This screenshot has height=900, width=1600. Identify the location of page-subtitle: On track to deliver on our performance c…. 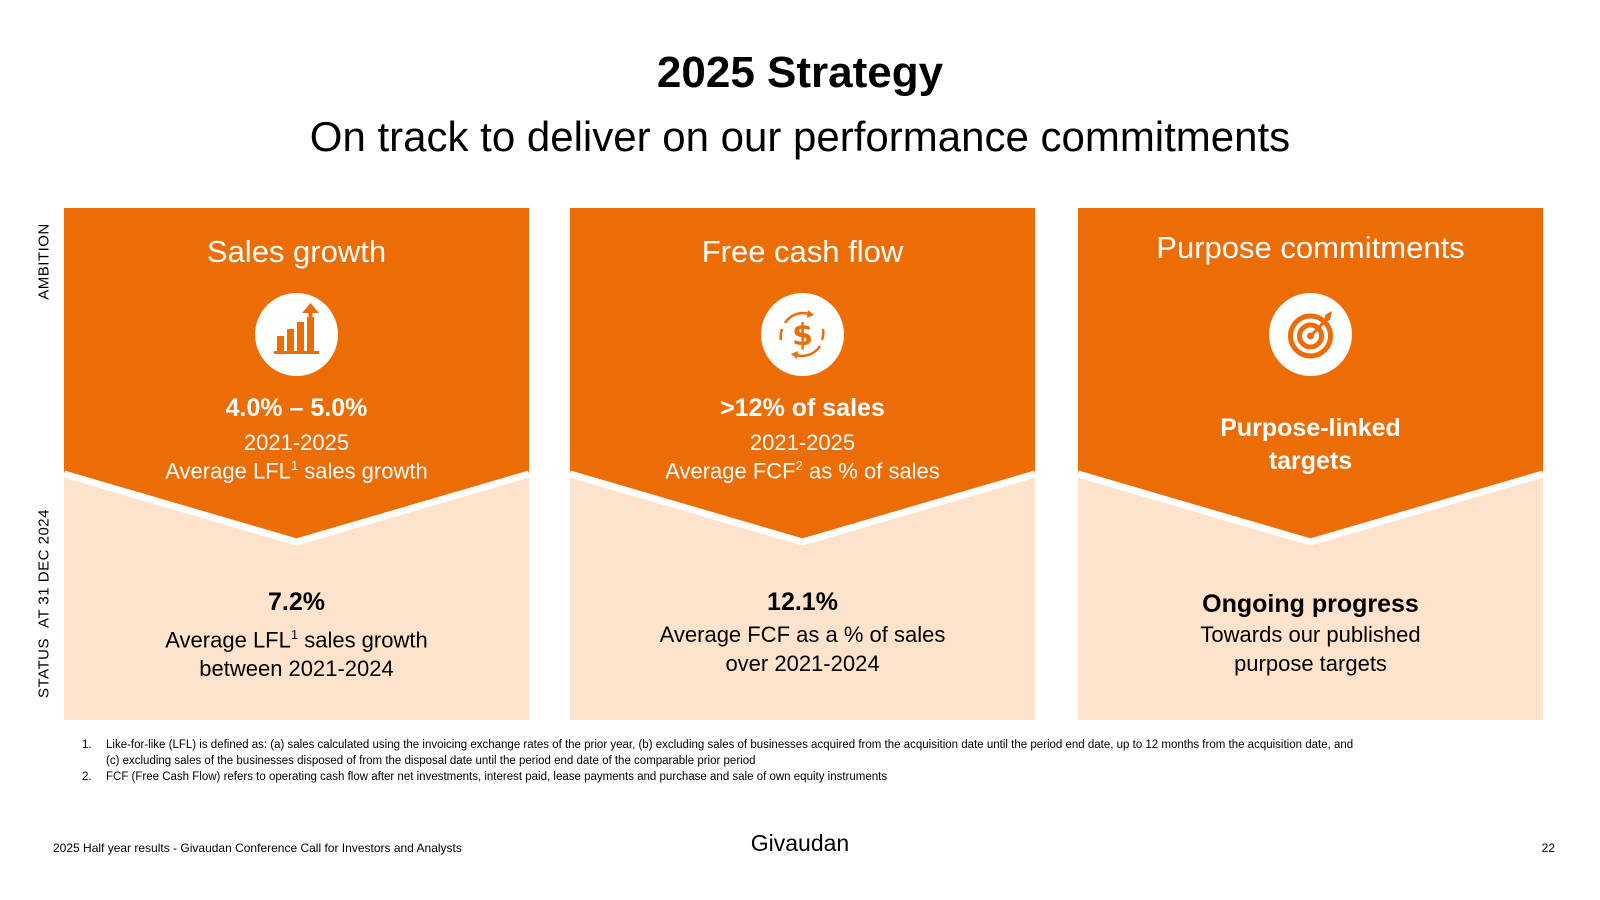
(800, 136).